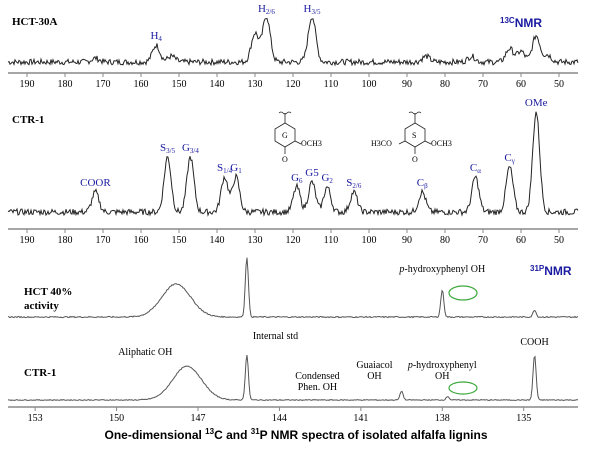  What do you see at coordinates (145, 352) in the screenshot?
I see `peak-annotation: Aliphatic OH` at bounding box center [145, 352].